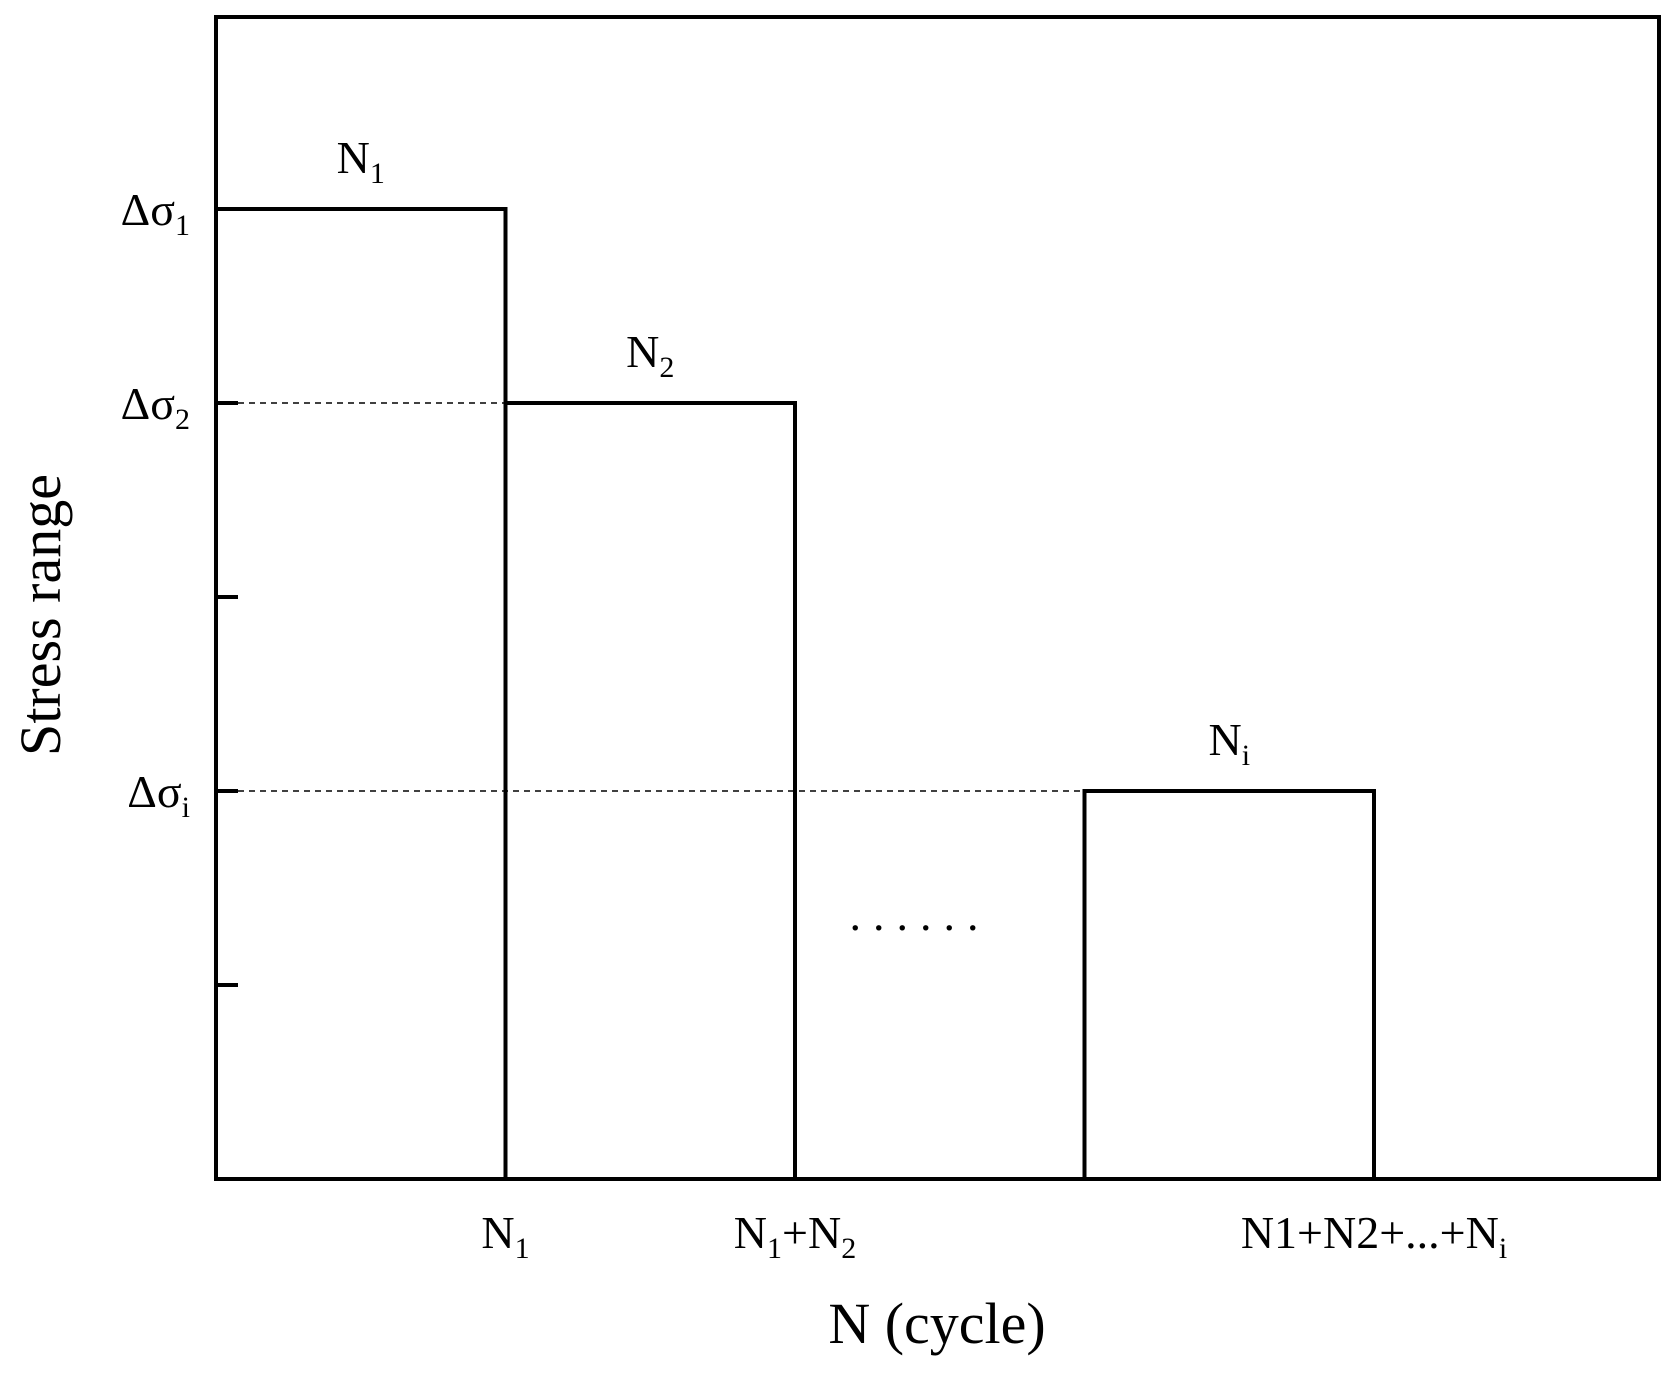  Describe the element at coordinates (994, 1236) in the screenshot. I see `x-axis-ticks: N1 N1+N2 N1+N2+...+Ni` at that location.